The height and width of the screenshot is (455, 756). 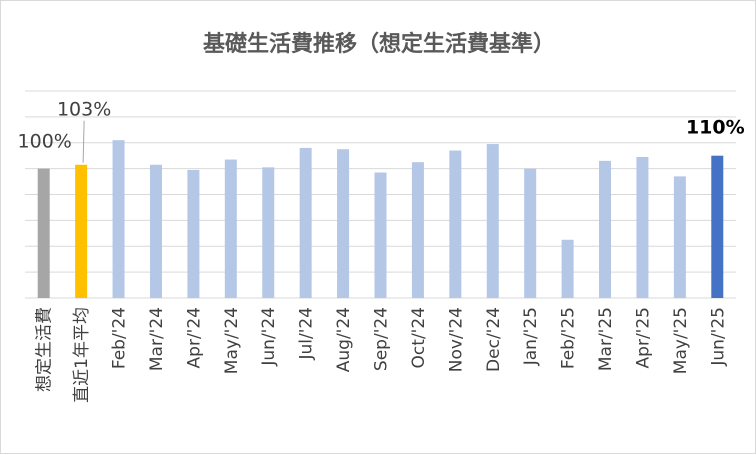 I want to click on x-tick-label: Feb/'25, so click(x=569, y=338).